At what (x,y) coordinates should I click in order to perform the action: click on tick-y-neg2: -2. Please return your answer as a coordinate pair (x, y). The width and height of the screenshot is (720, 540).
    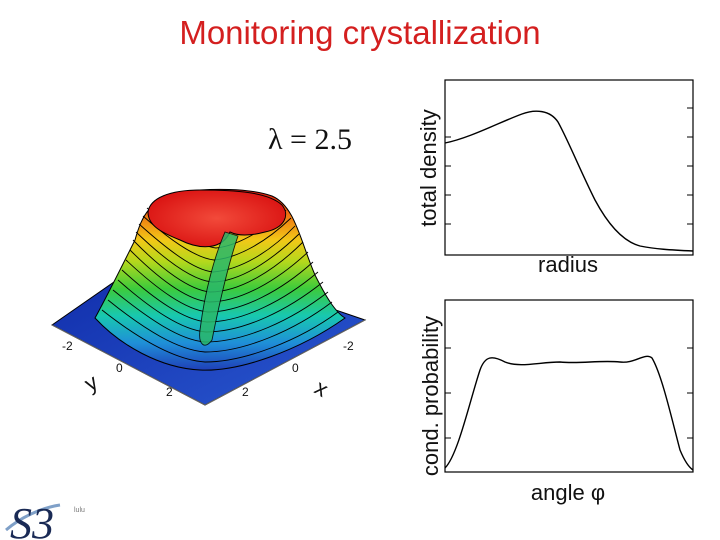
    Looking at the image, I should click on (67, 346).